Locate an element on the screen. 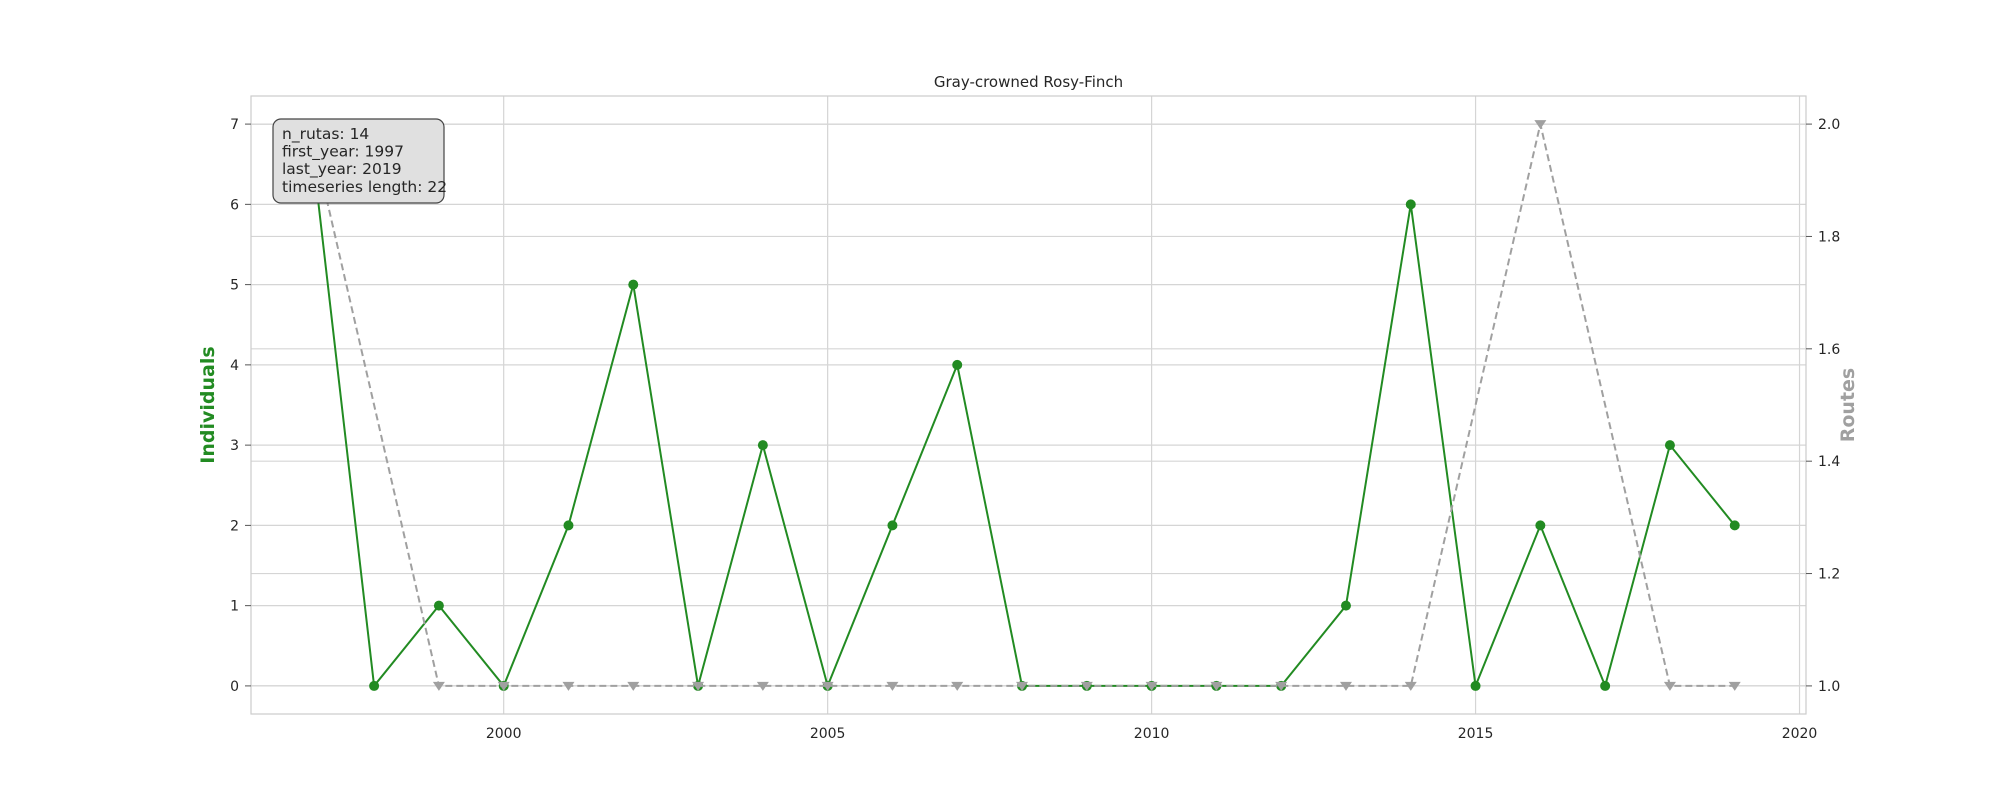 The height and width of the screenshot is (800, 2000). x-tick-label: 2000 is located at coordinates (504, 734).